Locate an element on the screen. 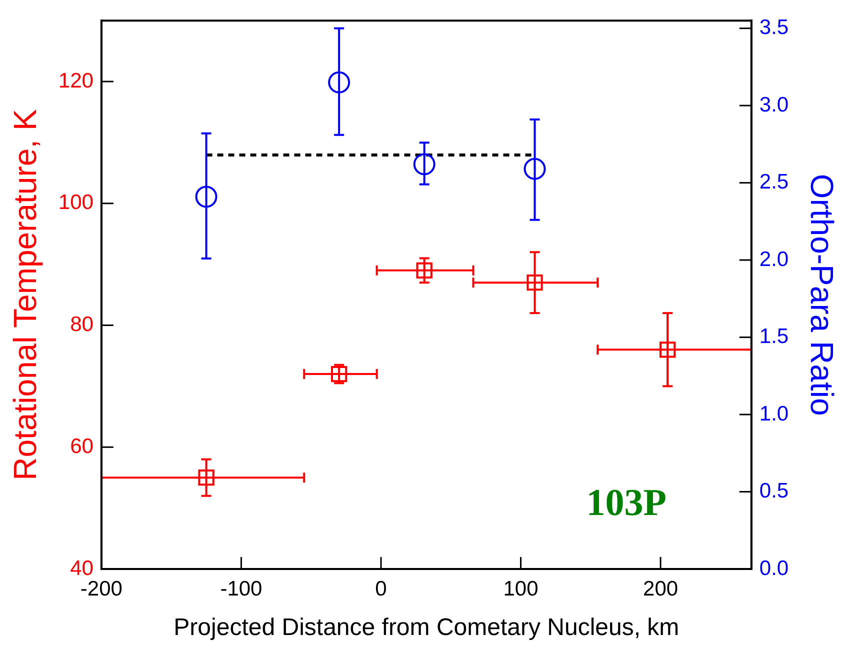 This screenshot has height=651, width=851. annotation: 103P is located at coordinates (626, 503).